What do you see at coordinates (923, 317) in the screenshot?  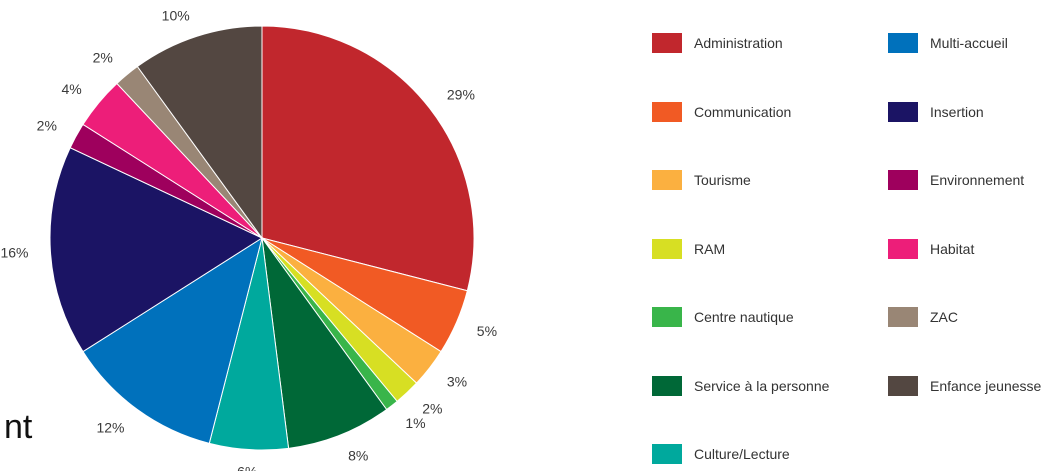 I see `legend-item-zac: ZAC` at bounding box center [923, 317].